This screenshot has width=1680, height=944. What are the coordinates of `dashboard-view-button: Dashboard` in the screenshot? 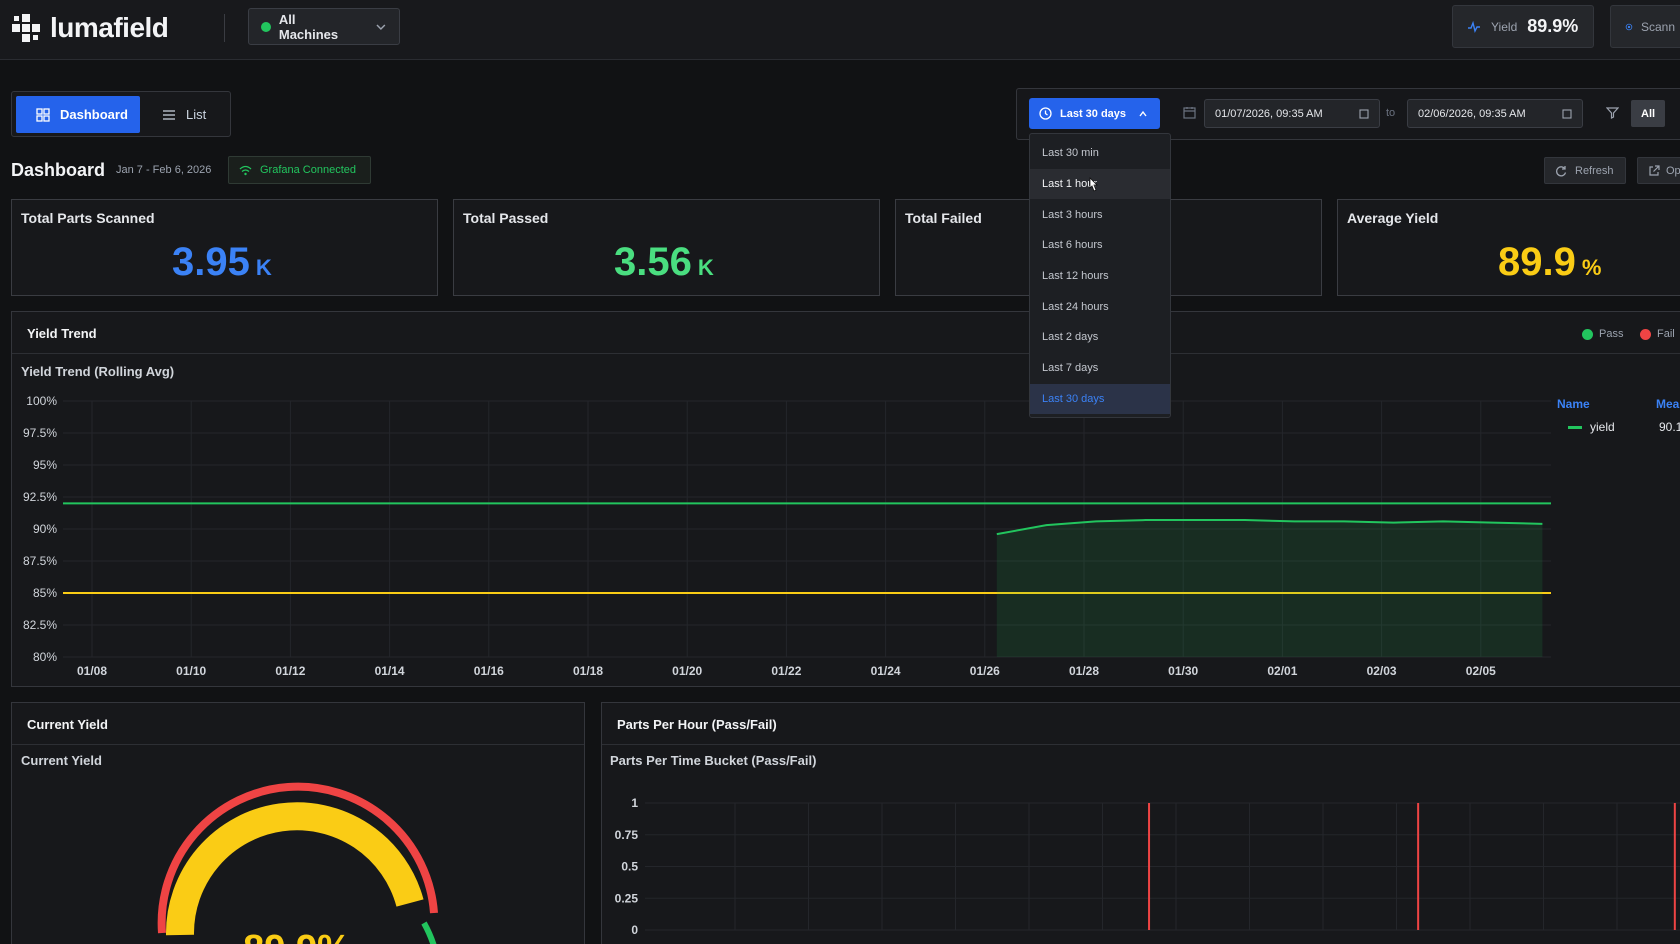 It's located at (78, 114).